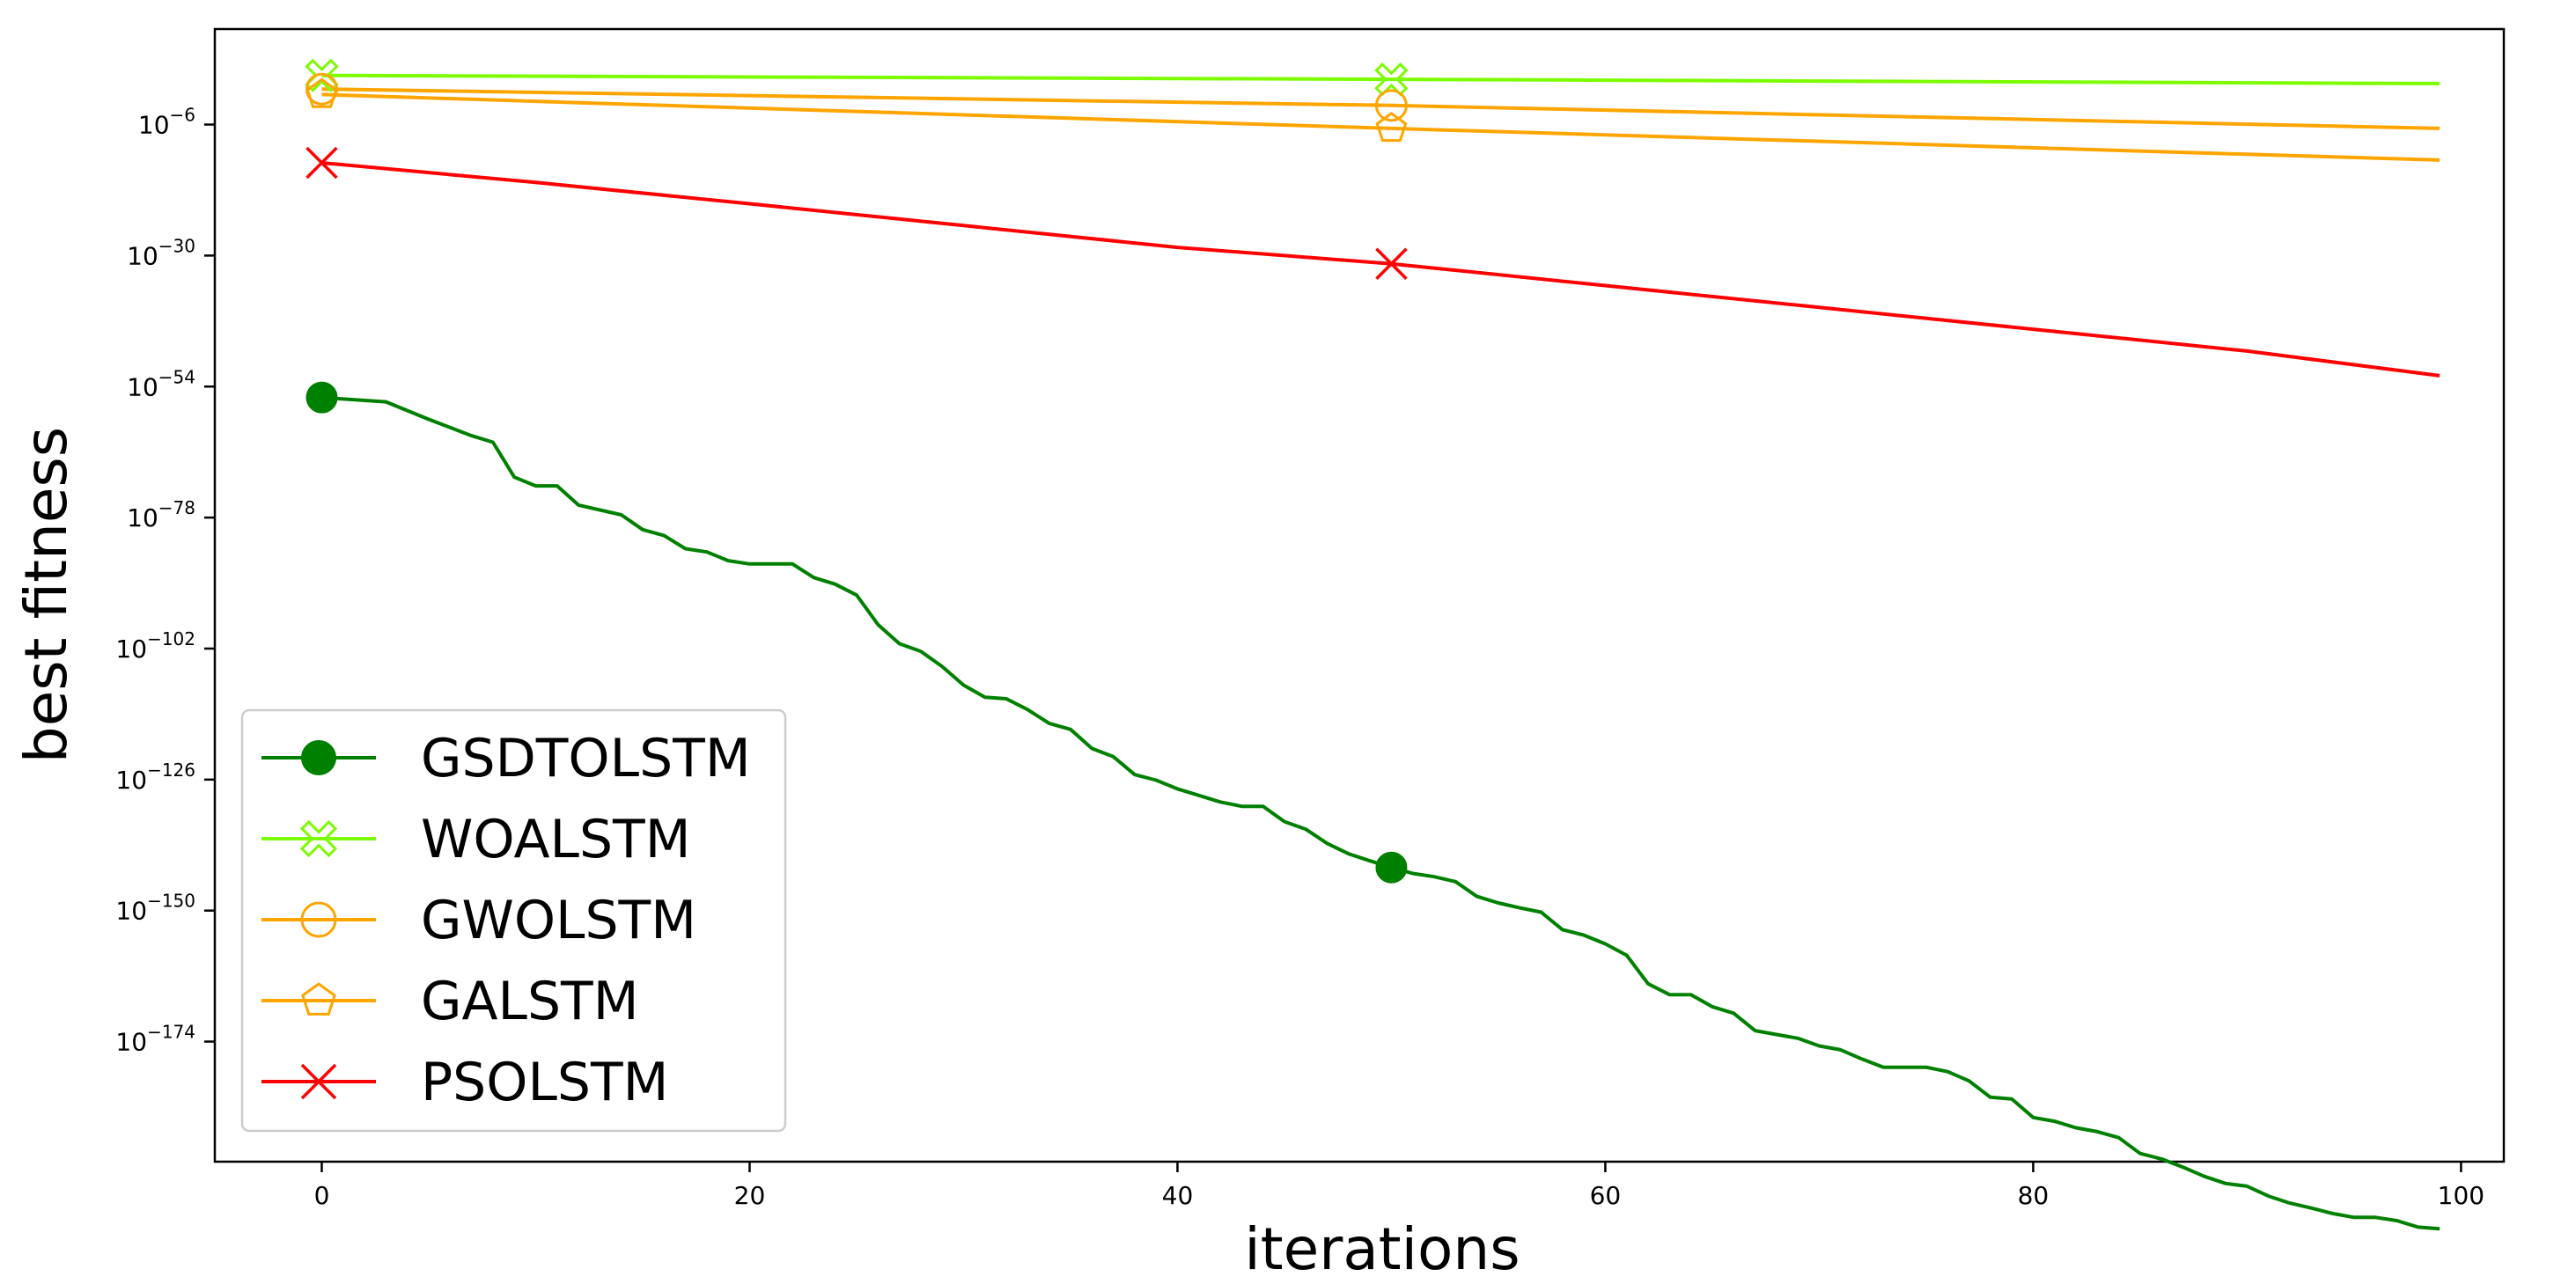 Image resolution: width=2576 pixels, height=1284 pixels. Describe the element at coordinates (171, 770) in the screenshot. I see `y-tick-exponent: −126` at that location.